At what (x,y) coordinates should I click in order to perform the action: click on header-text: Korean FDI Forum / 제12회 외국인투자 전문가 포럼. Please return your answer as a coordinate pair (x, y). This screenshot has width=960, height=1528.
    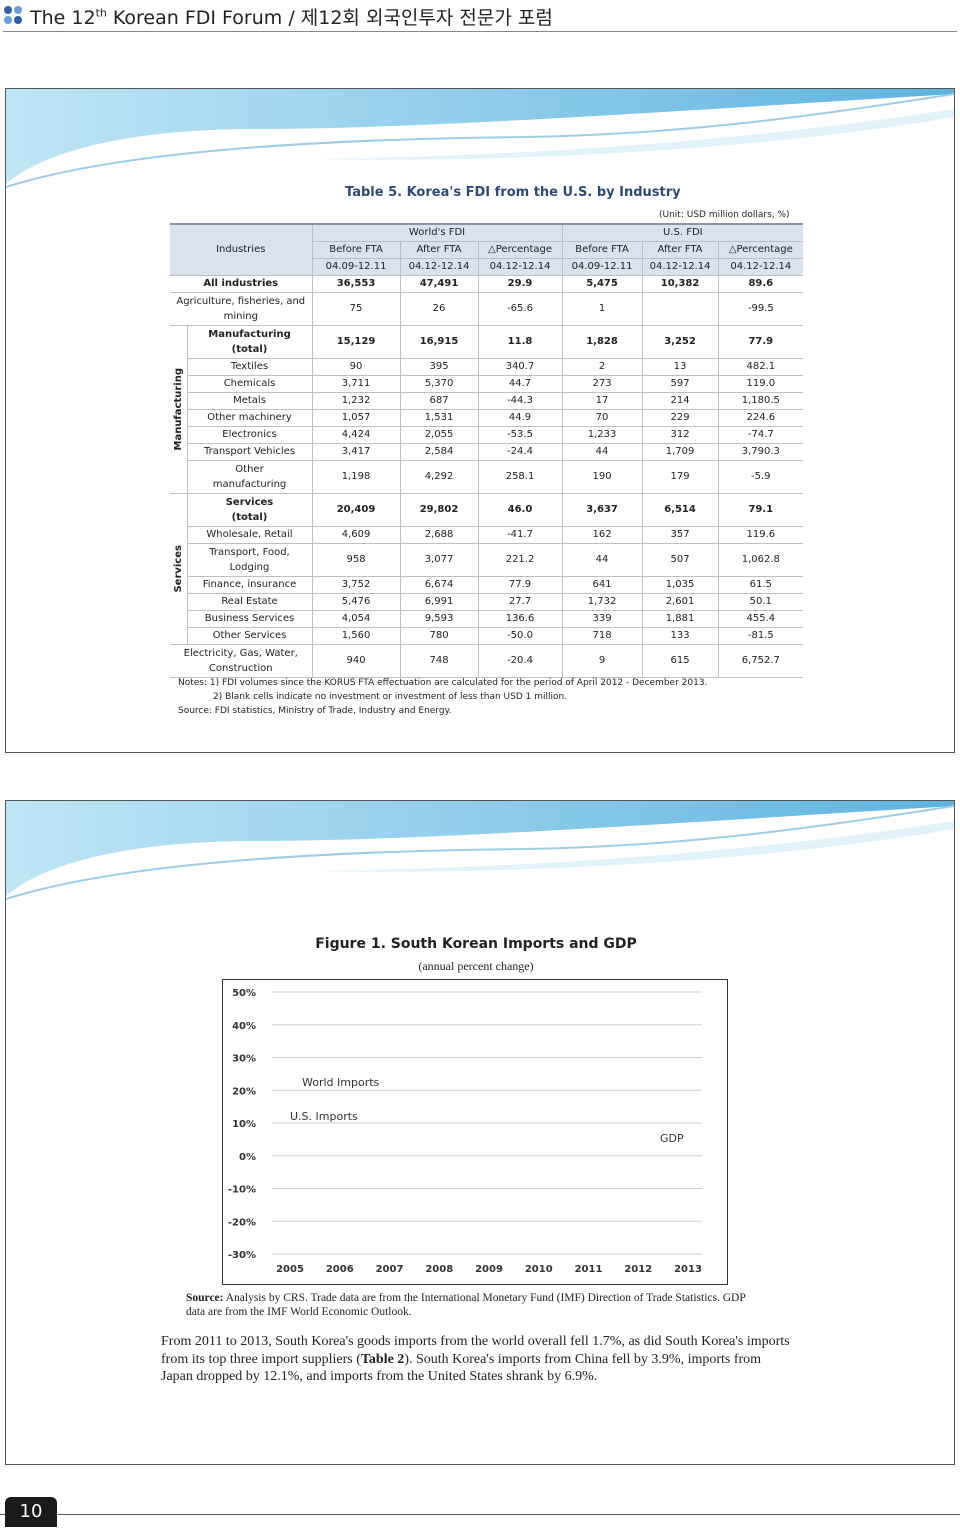
    Looking at the image, I should click on (329, 18).